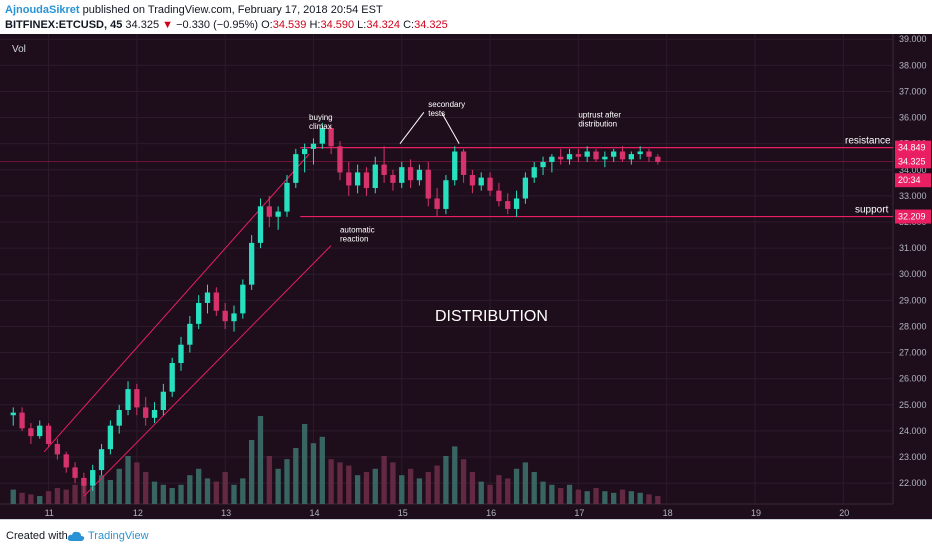 This screenshot has width=932, height=551. Describe the element at coordinates (913, 326) in the screenshot. I see `y-tick-label: 28.000` at that location.